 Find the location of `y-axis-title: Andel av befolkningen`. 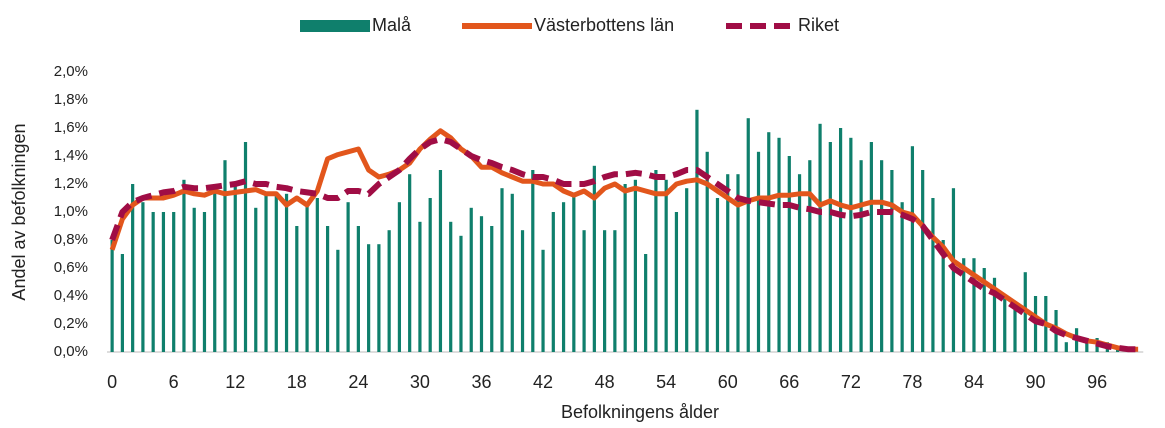

y-axis-title: Andel av befolkningen is located at coordinates (19, 211).